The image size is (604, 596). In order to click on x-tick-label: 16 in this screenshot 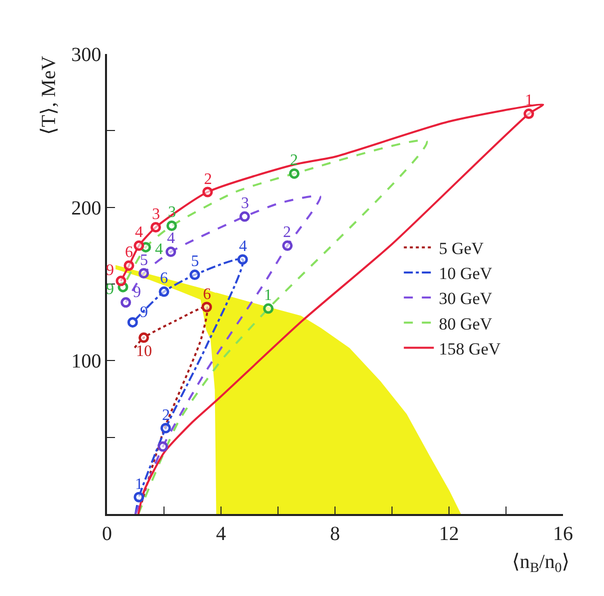, I will do `click(563, 533)`.